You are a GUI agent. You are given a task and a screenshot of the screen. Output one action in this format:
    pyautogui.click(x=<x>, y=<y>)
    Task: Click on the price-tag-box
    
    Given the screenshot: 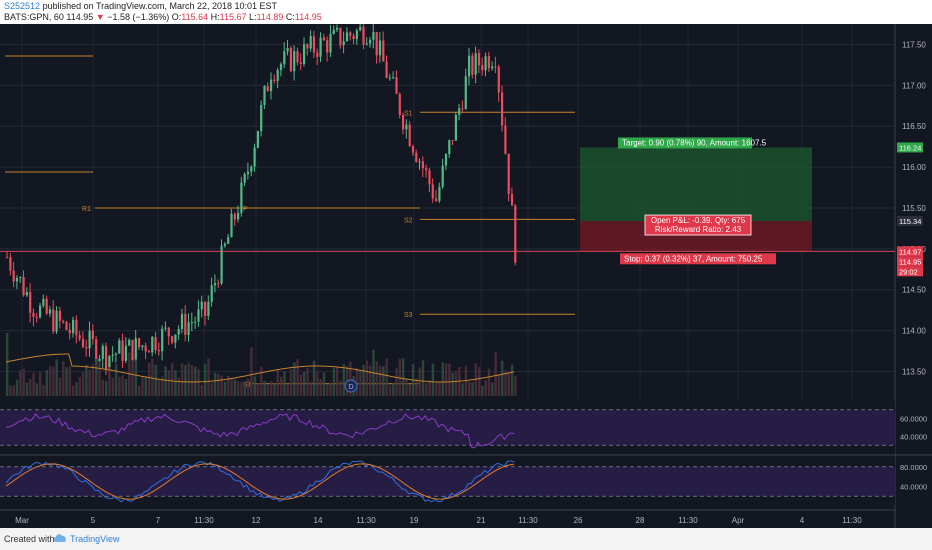 What is the action you would take?
    pyautogui.click(x=910, y=221)
    